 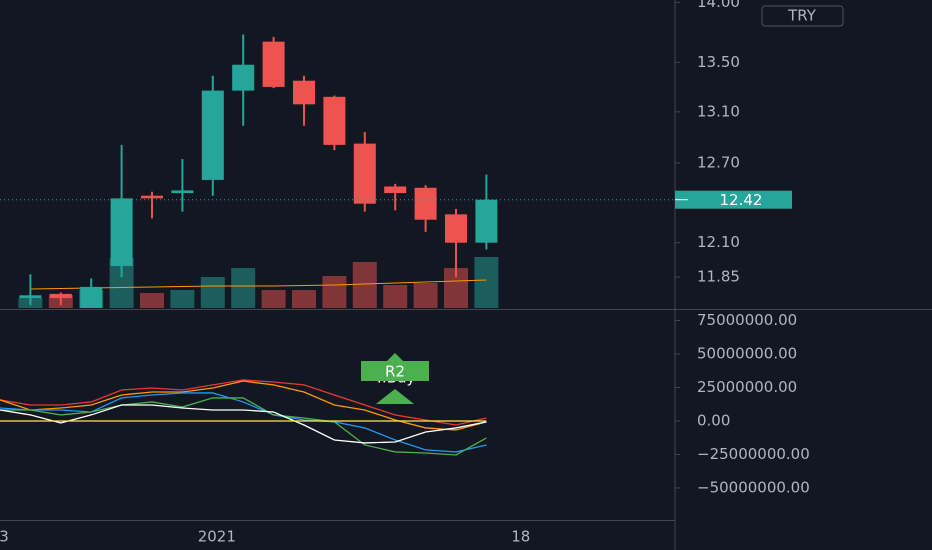 I want to click on y-tick-label: 75000000.00, so click(x=747, y=320).